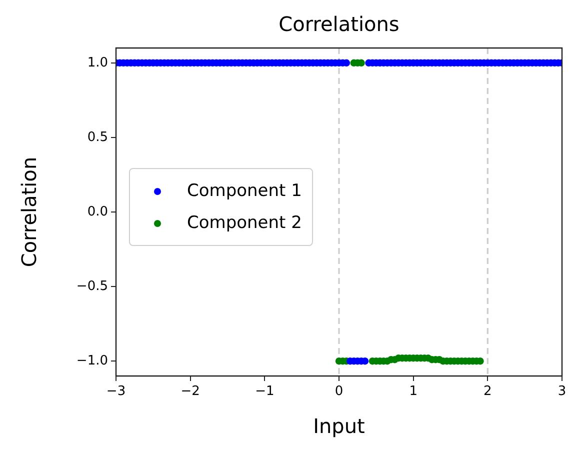 This screenshot has height=462, width=583. What do you see at coordinates (264, 392) in the screenshot?
I see `x-tick-label: −1` at bounding box center [264, 392].